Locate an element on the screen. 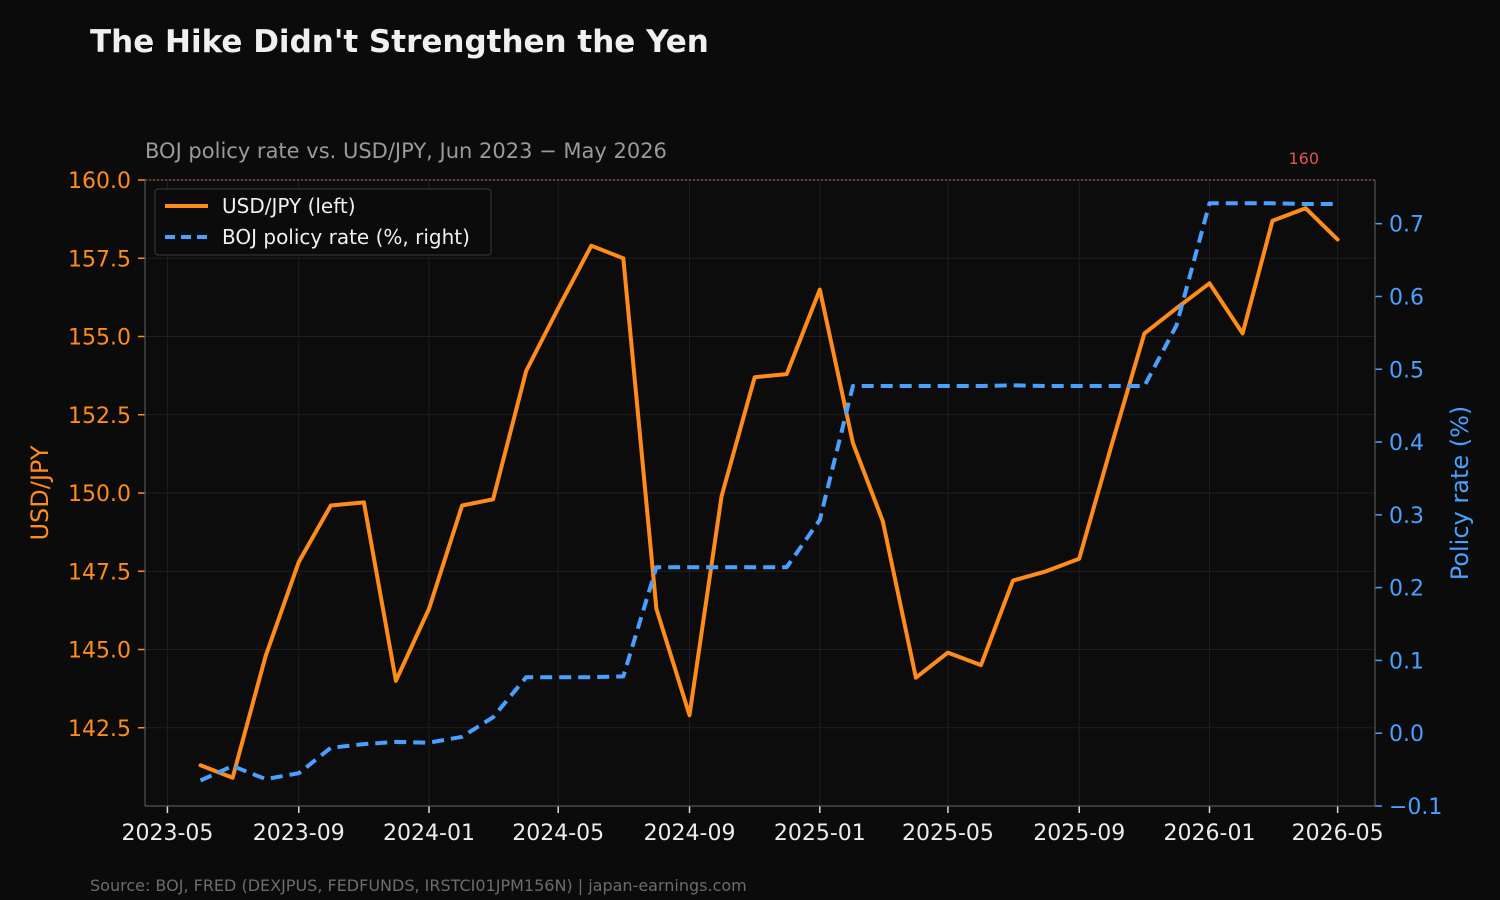 The height and width of the screenshot is (900, 1500). y-tick-left-label: 150.0 is located at coordinates (99, 494).